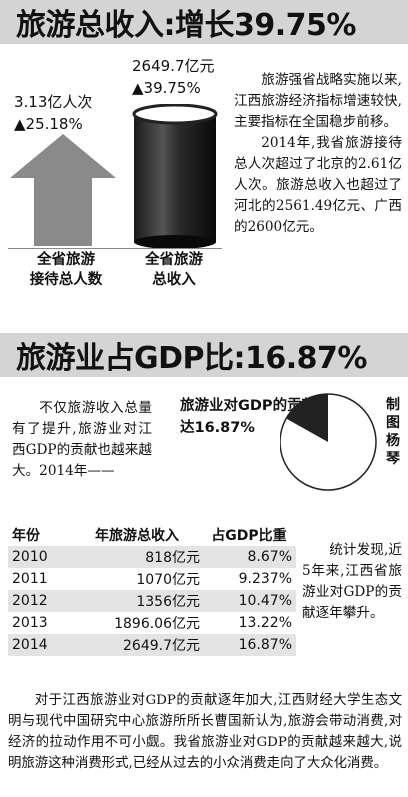 This screenshot has height=797, width=408. Describe the element at coordinates (393, 432) in the screenshot. I see `map-credit: 制图 杨琴` at that location.